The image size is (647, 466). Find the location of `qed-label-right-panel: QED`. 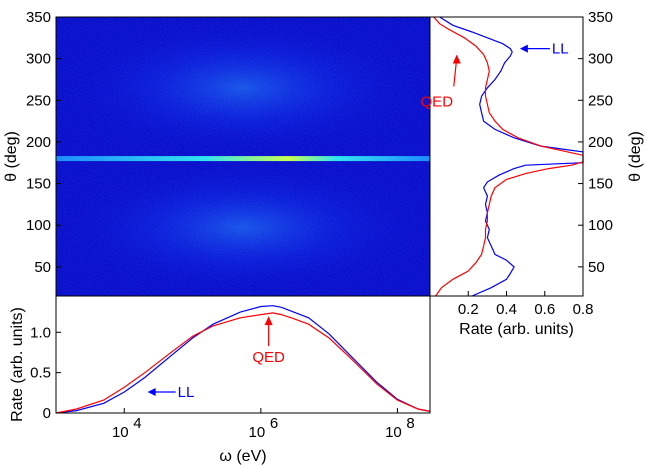

qed-label-right-panel: QED is located at coordinates (437, 101).